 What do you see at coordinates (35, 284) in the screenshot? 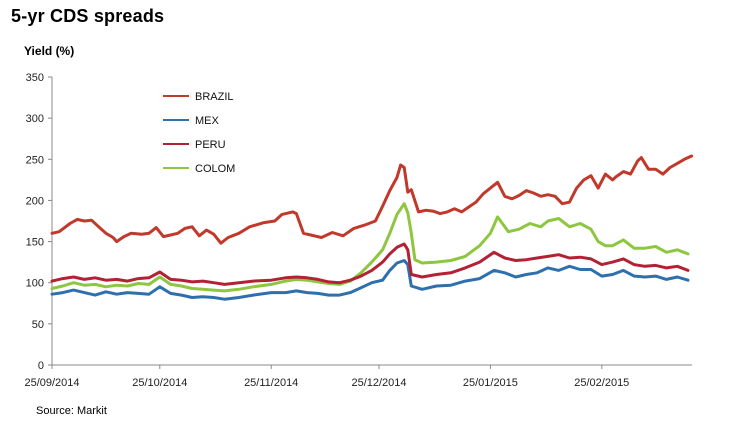
I see `y-tick-label: 100` at bounding box center [35, 284].